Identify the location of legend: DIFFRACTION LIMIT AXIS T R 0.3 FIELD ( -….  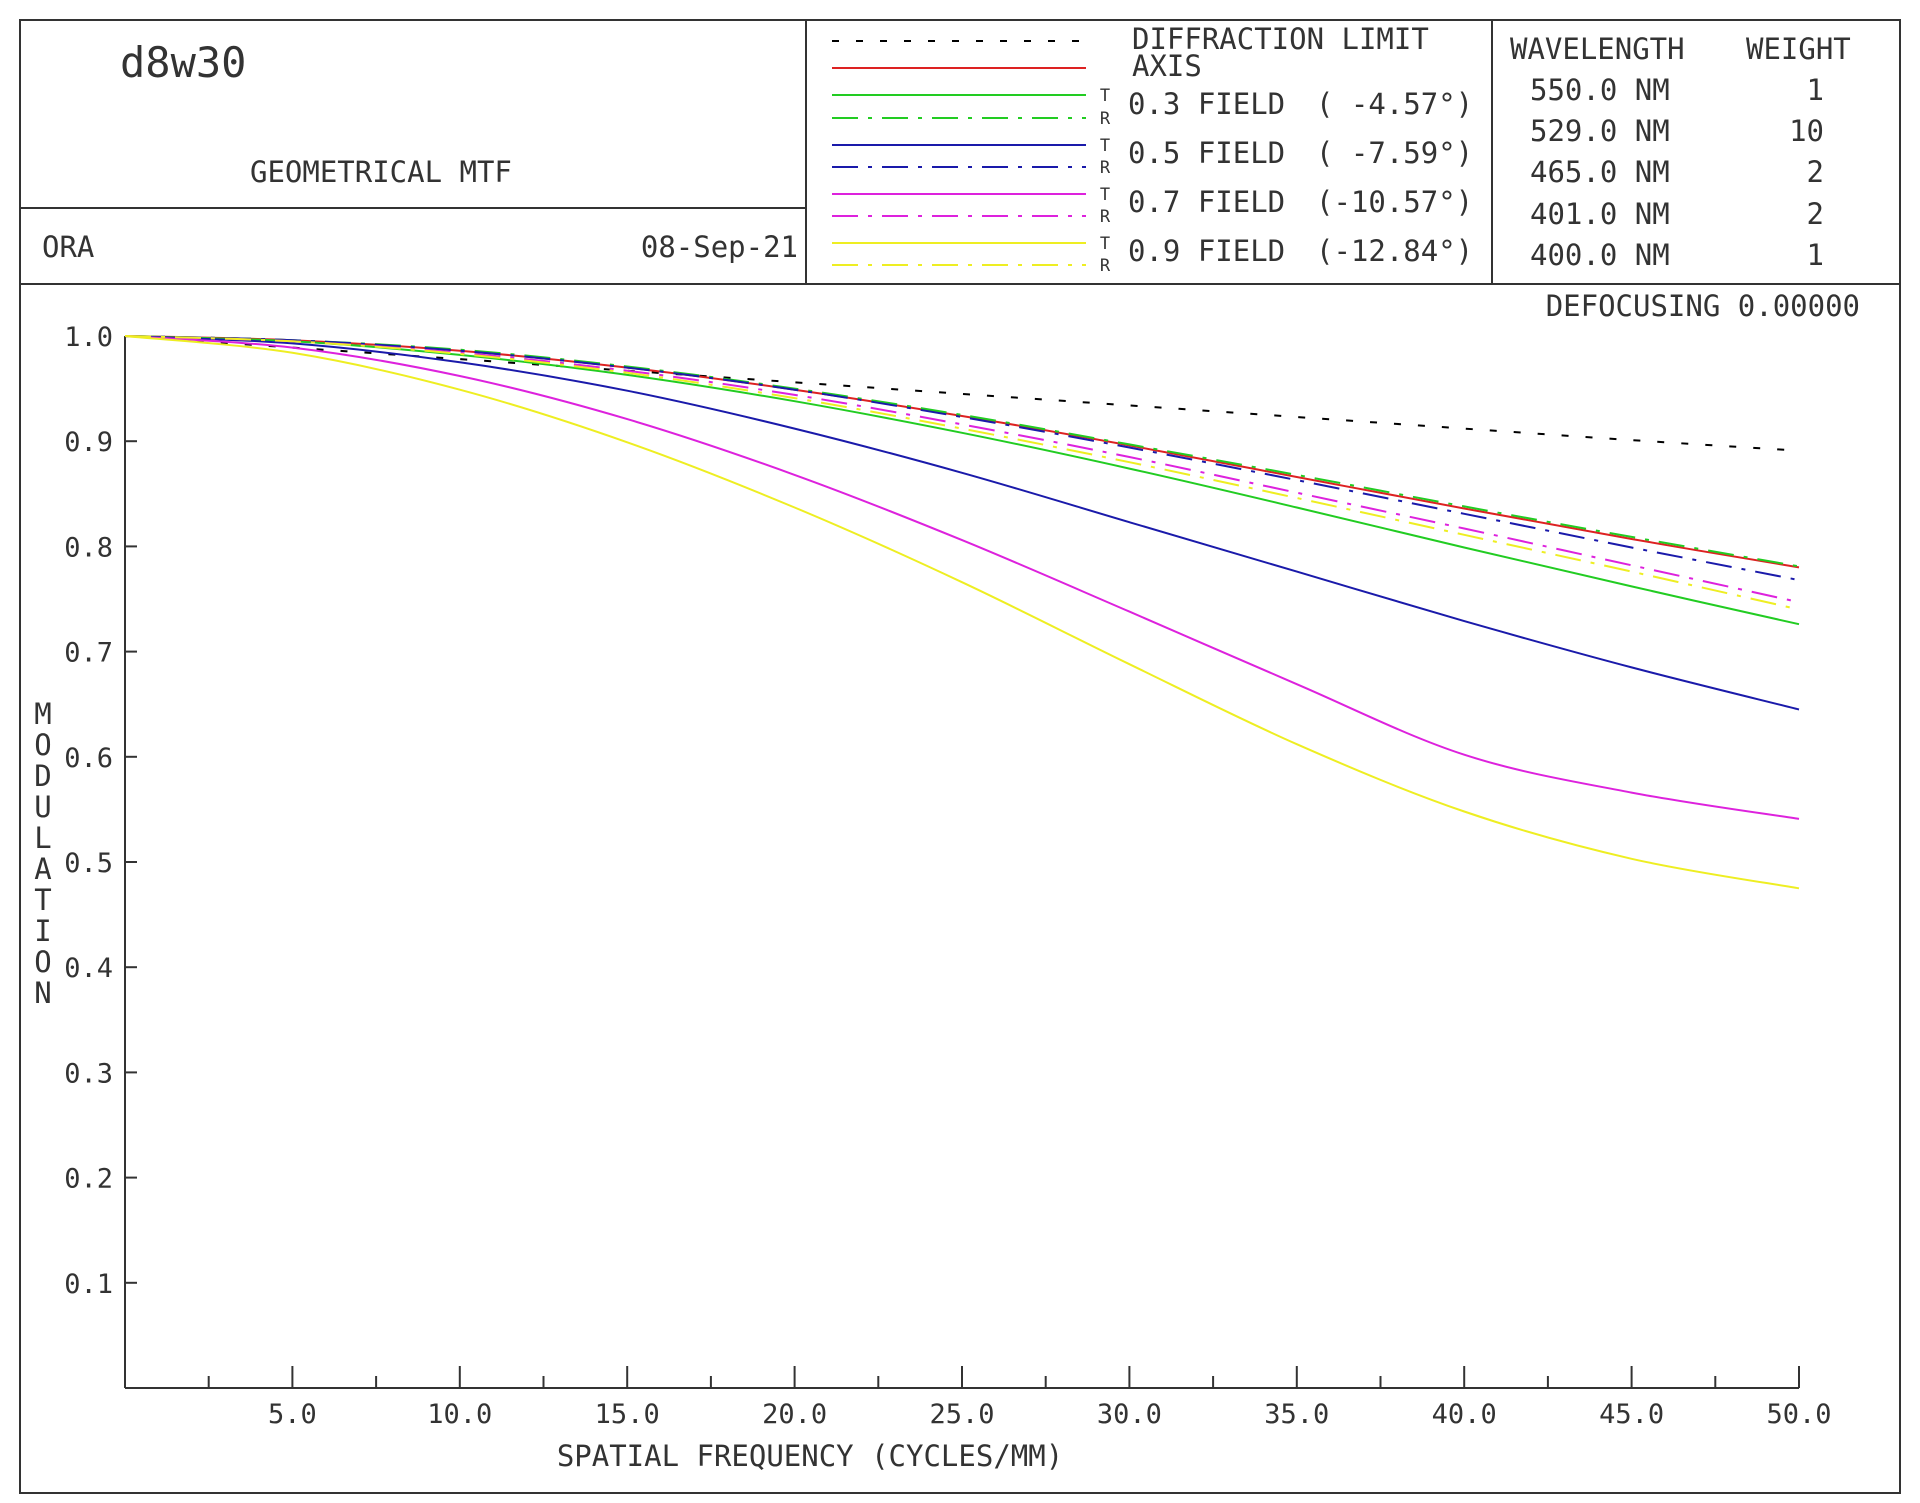
(1152, 149).